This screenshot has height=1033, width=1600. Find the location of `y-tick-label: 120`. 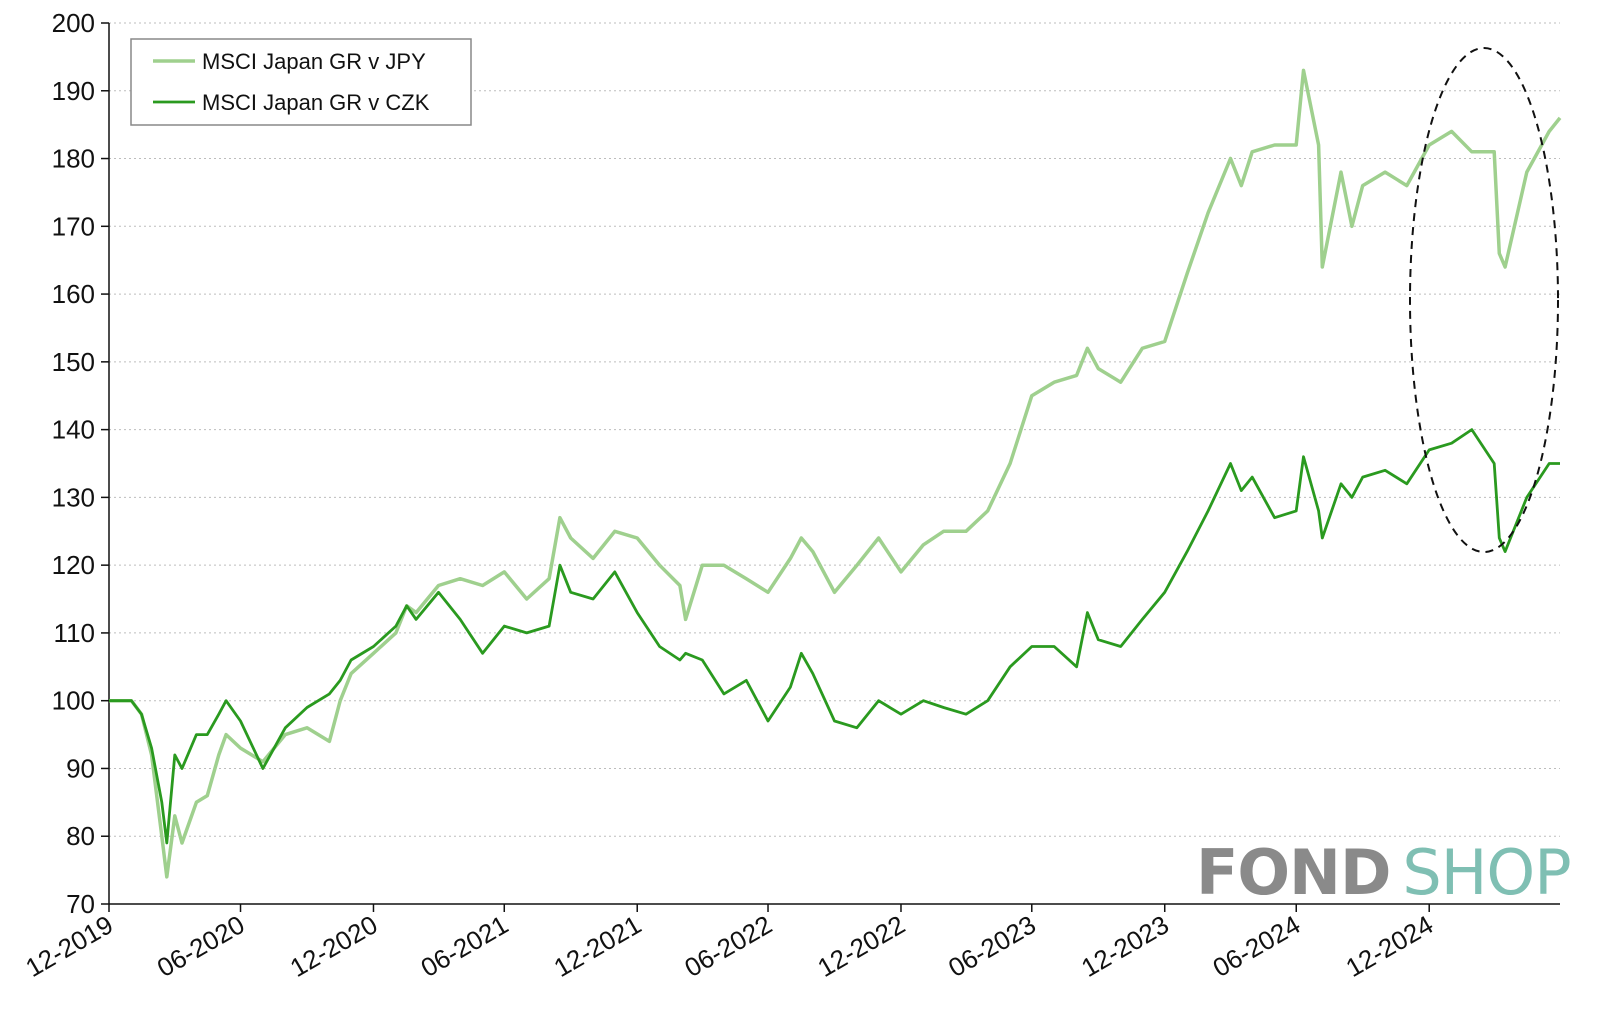

y-tick-label: 120 is located at coordinates (73, 565).